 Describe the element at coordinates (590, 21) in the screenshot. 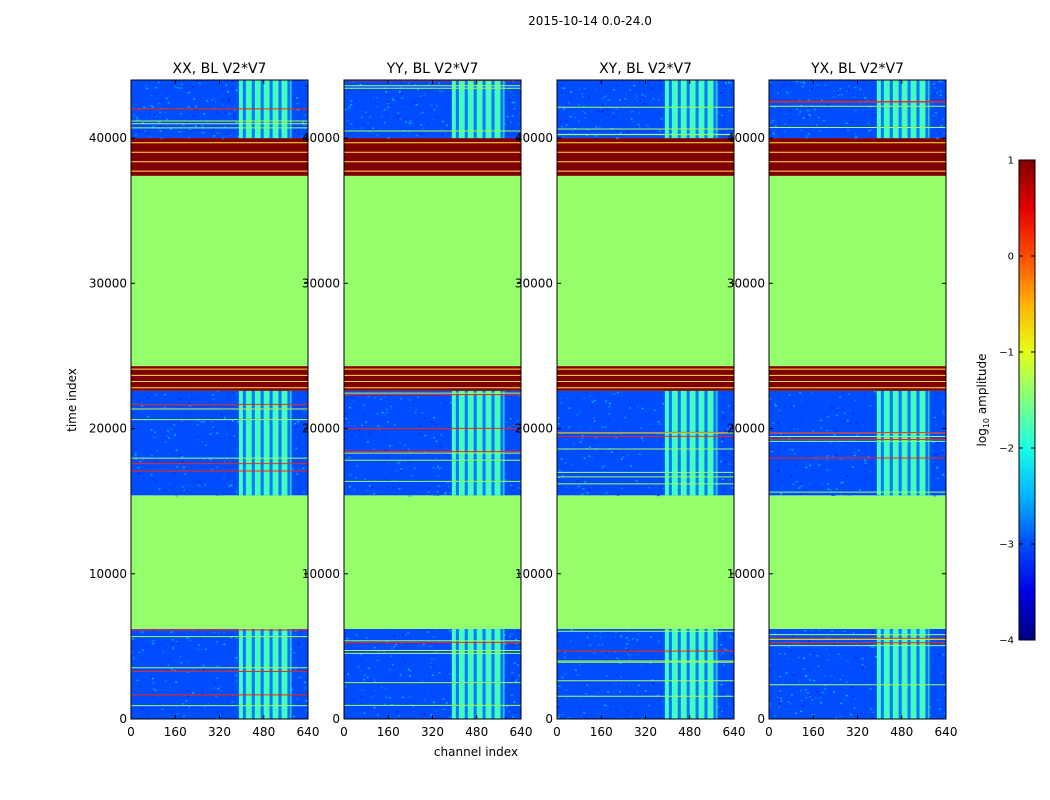

I see `figure-title: 2015-10-14 0.0-24.0` at that location.